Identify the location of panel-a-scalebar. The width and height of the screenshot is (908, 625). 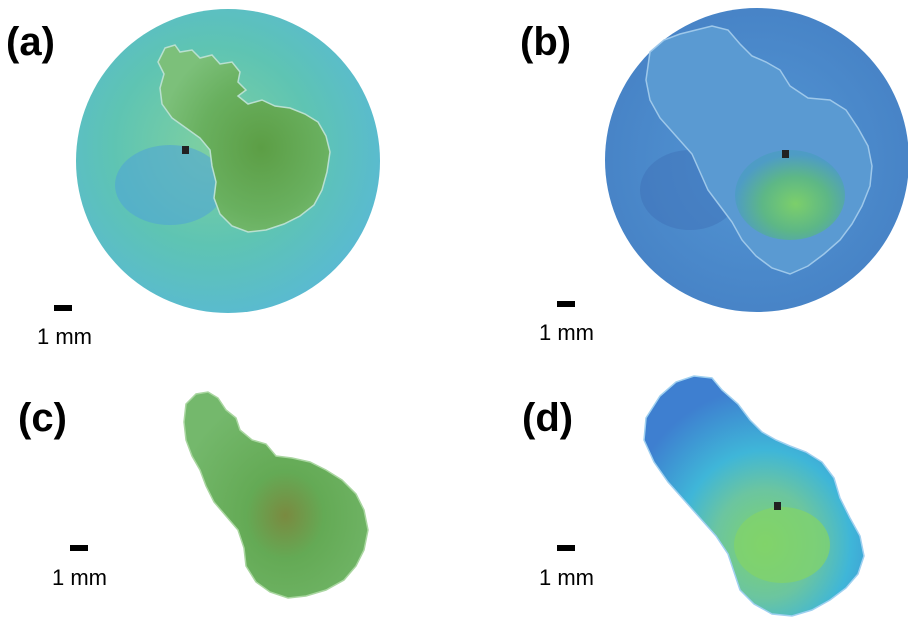
(63, 308).